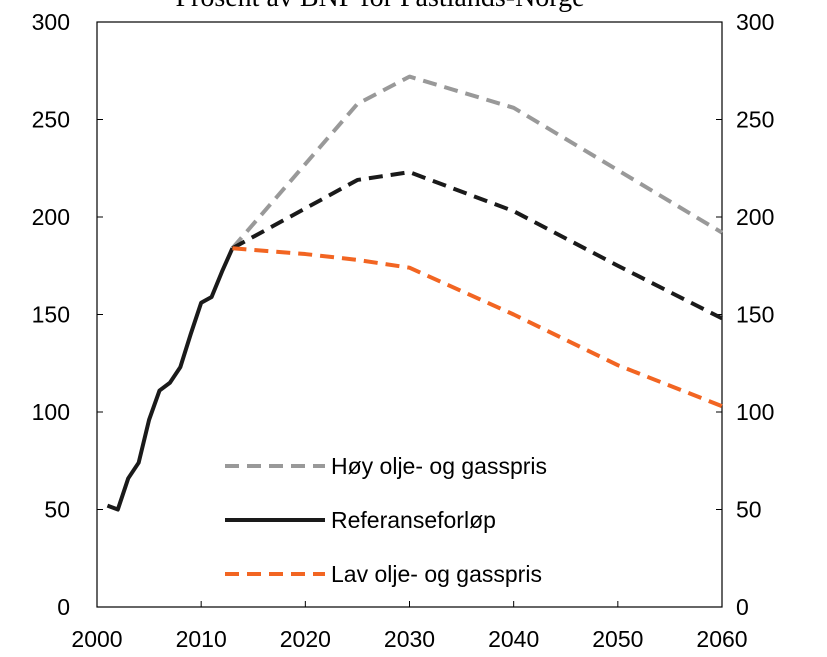 The width and height of the screenshot is (827, 657). What do you see at coordinates (51, 217) in the screenshot?
I see `y-tick-label: 200` at bounding box center [51, 217].